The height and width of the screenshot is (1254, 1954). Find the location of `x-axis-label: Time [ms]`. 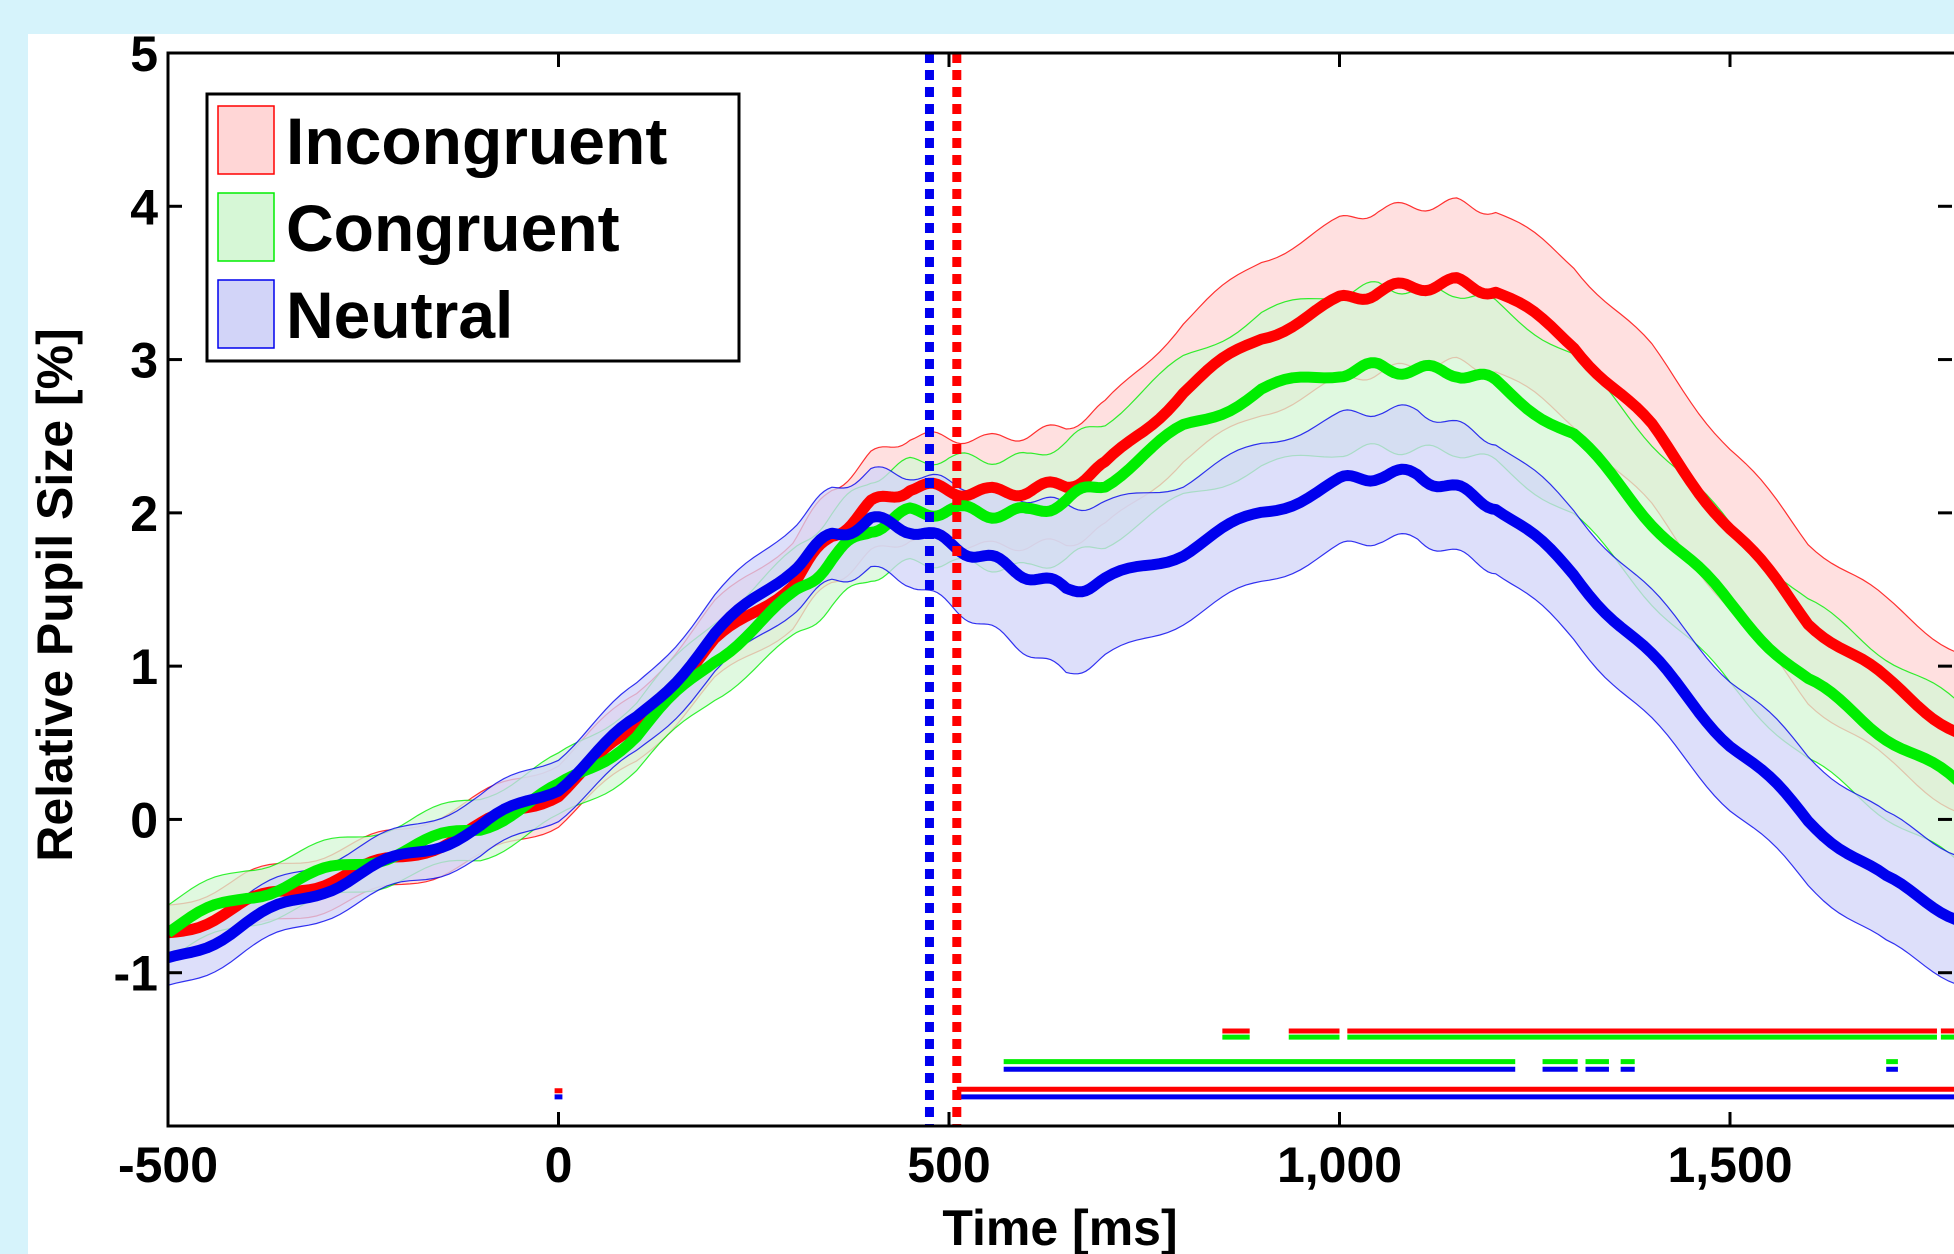

x-axis-label: Time [ms] is located at coordinates (1059, 1227).